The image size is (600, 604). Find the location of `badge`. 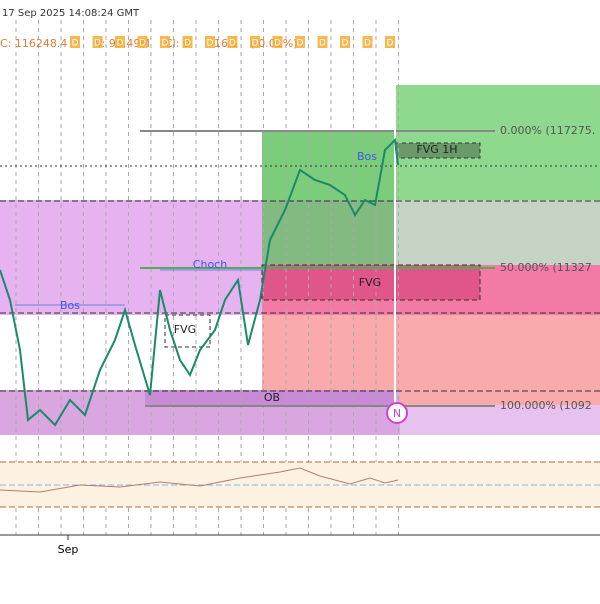

badge is located at coordinates (397, 413).